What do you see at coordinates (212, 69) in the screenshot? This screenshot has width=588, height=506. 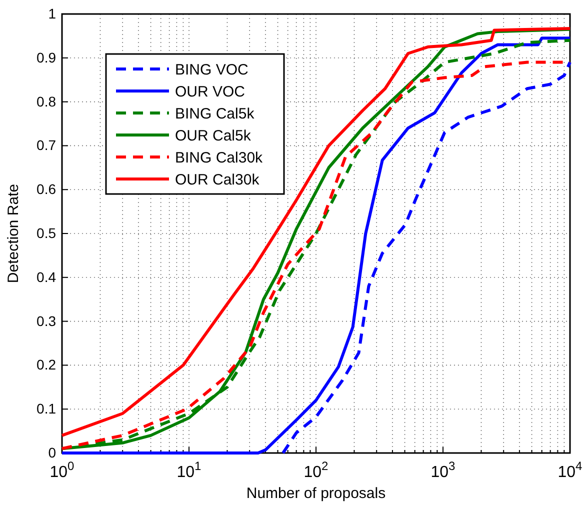 I see `legend-label: BING VOC` at bounding box center [212, 69].